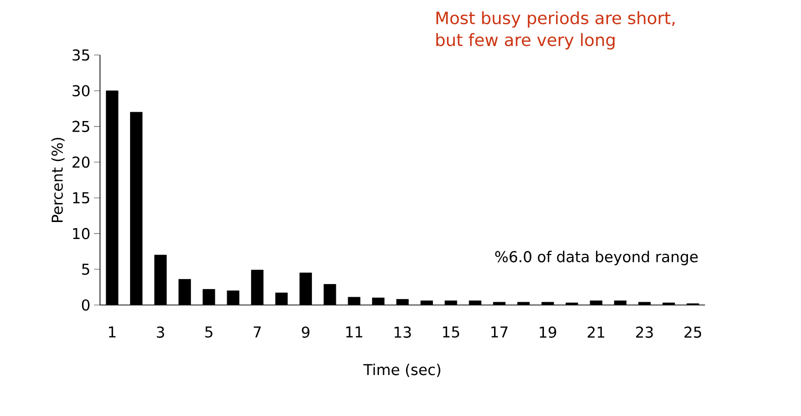  I want to click on x-tick-label: 9, so click(306, 332).